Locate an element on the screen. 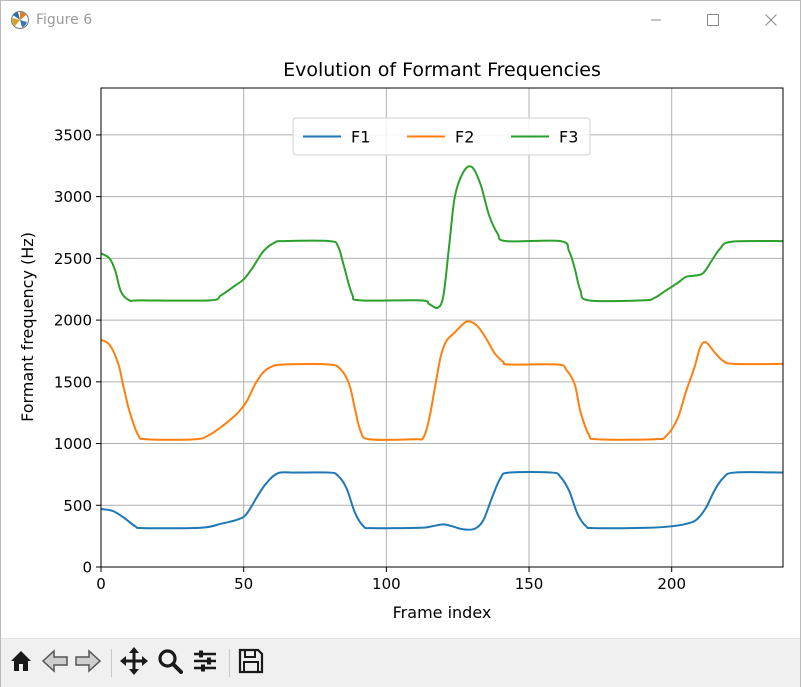 This screenshot has width=801, height=687. back-button is located at coordinates (55, 663).